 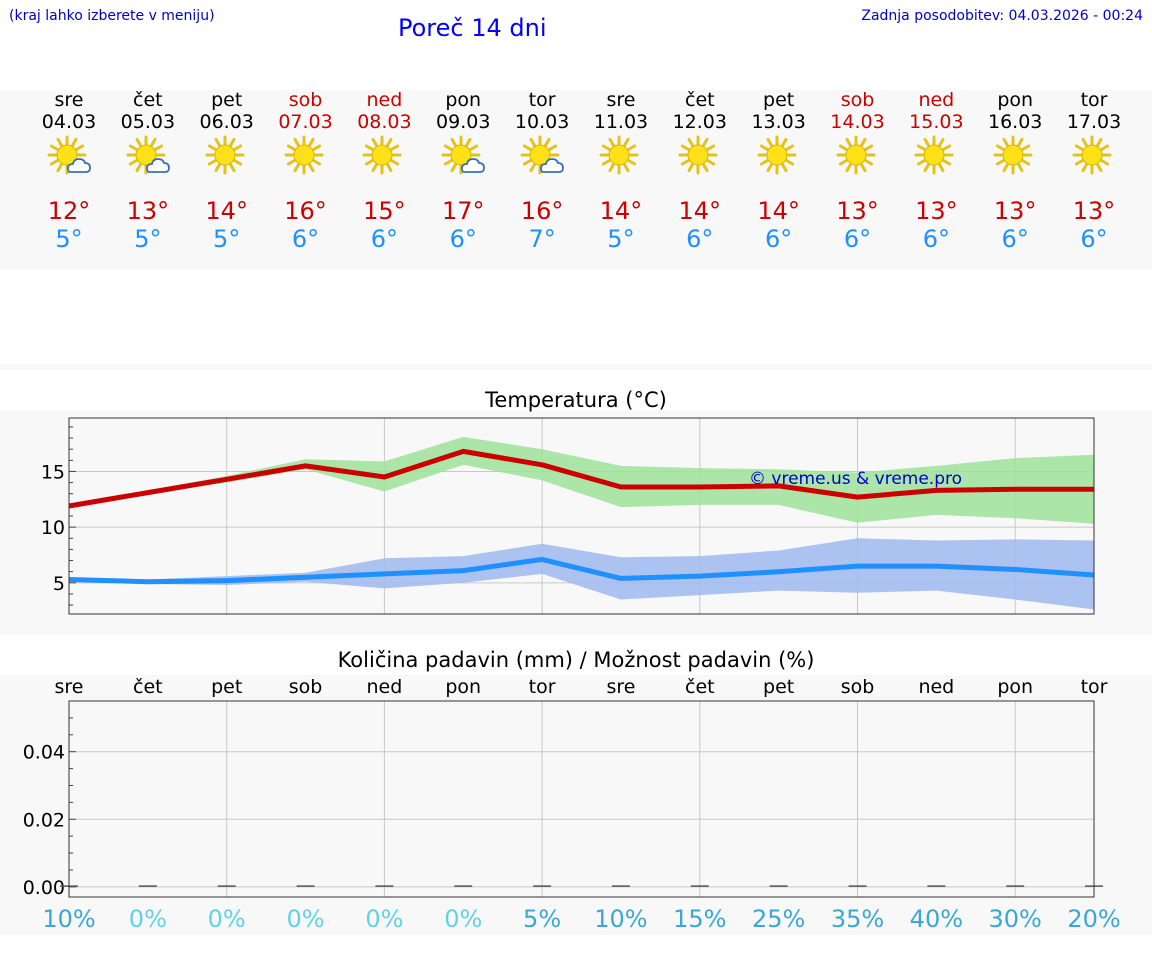 I want to click on x-tick-label: sre, so click(x=620, y=687).